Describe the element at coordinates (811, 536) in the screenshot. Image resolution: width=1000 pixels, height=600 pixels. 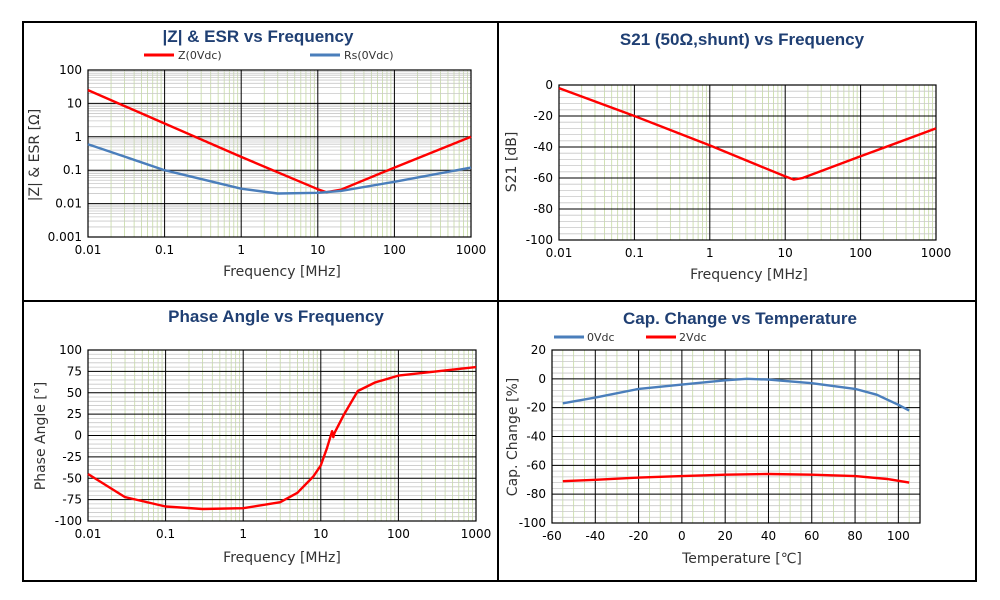
I see `x-tick-label: 60` at that location.